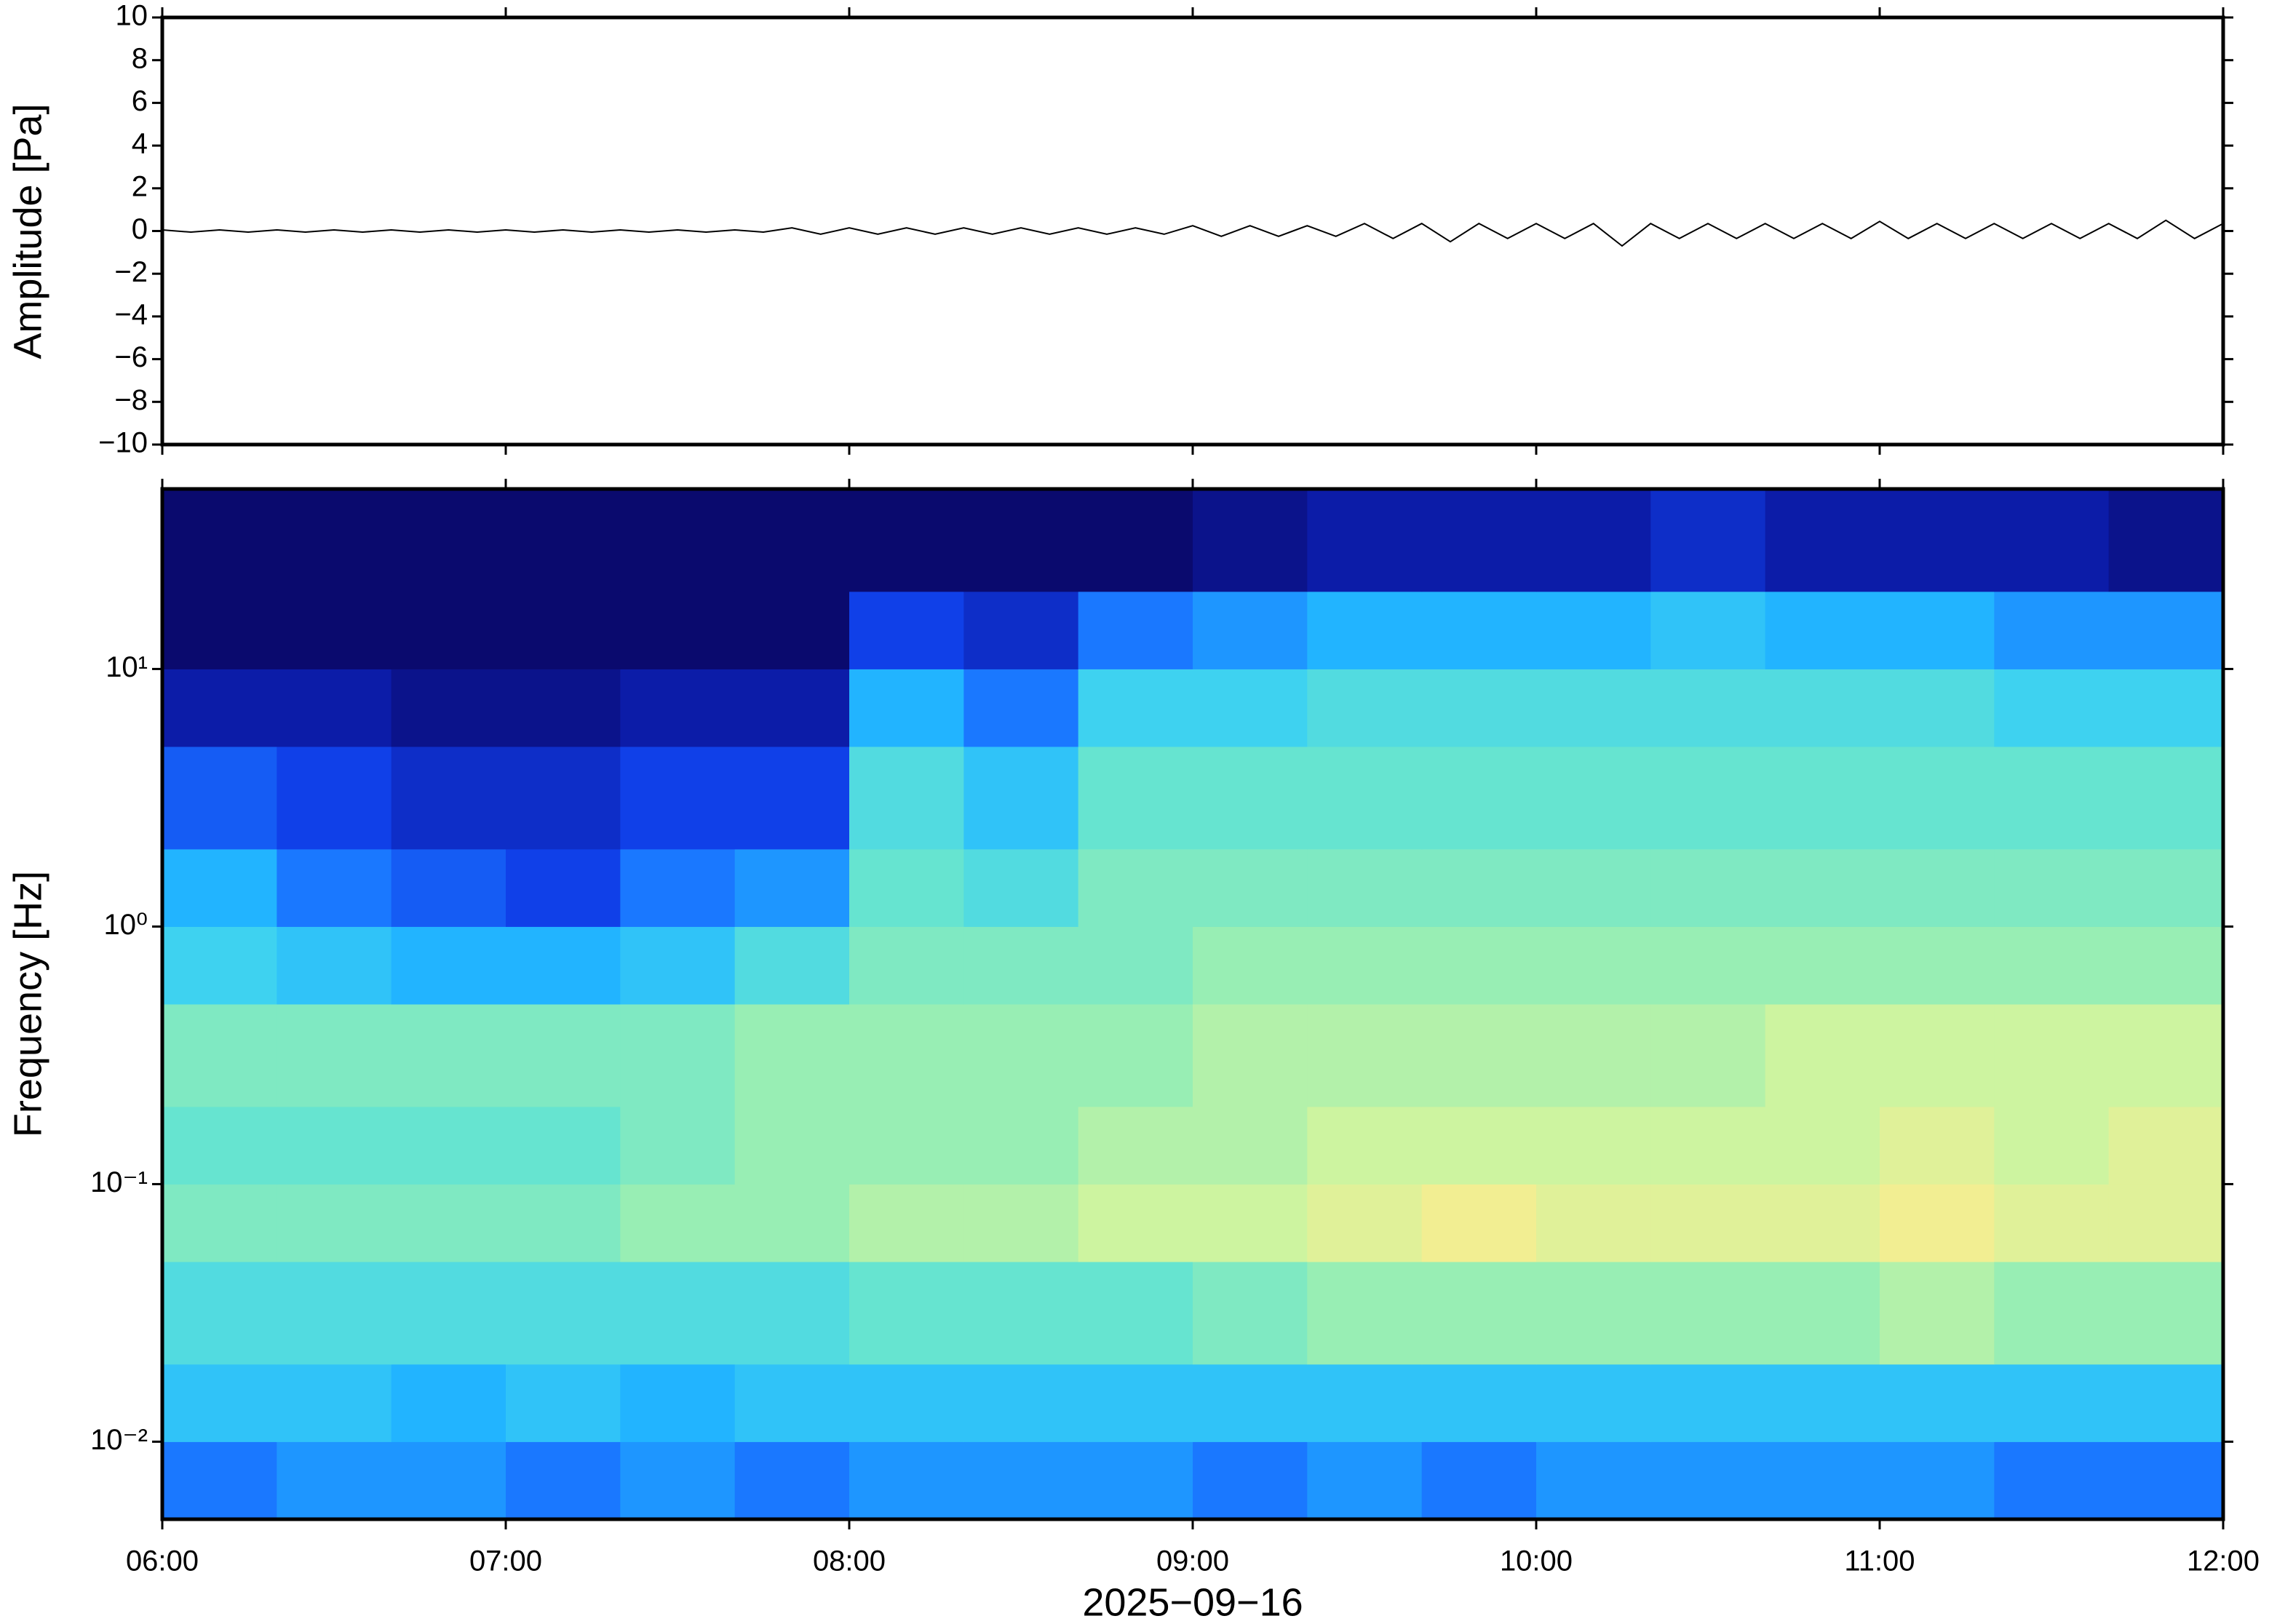 The image size is (2269, 1624). Describe the element at coordinates (119, 1182) in the screenshot. I see `y-tick-label: 10⁻¹` at that location.